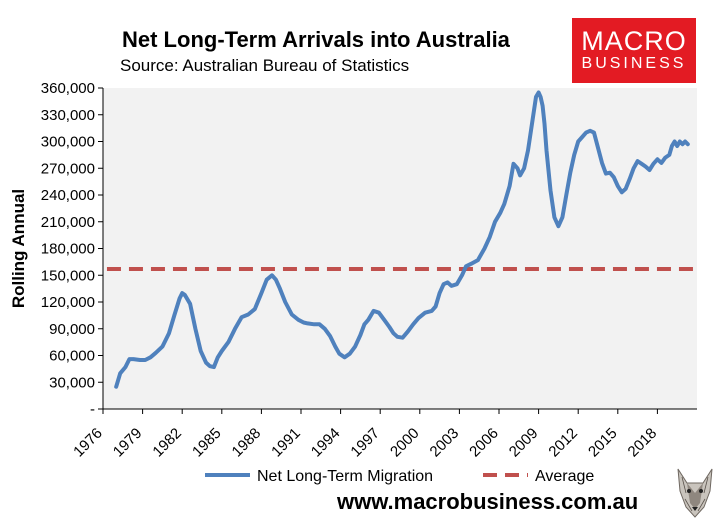 The image size is (721, 532). I want to click on y-tick-label: -, so click(92, 409).